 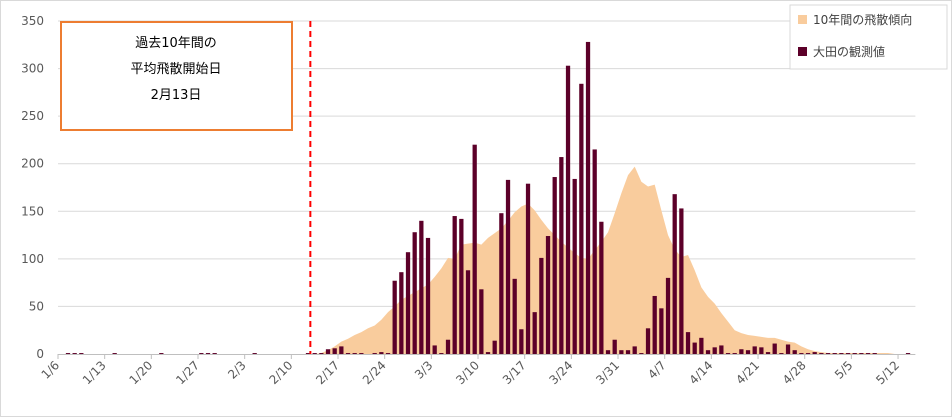 I want to click on y-tick-label: 250, so click(x=32, y=116).